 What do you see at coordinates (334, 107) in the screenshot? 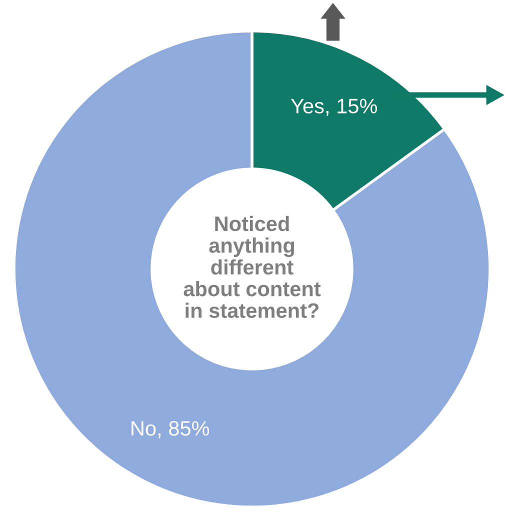
I see `slice-label: Yes, 15%` at bounding box center [334, 107].